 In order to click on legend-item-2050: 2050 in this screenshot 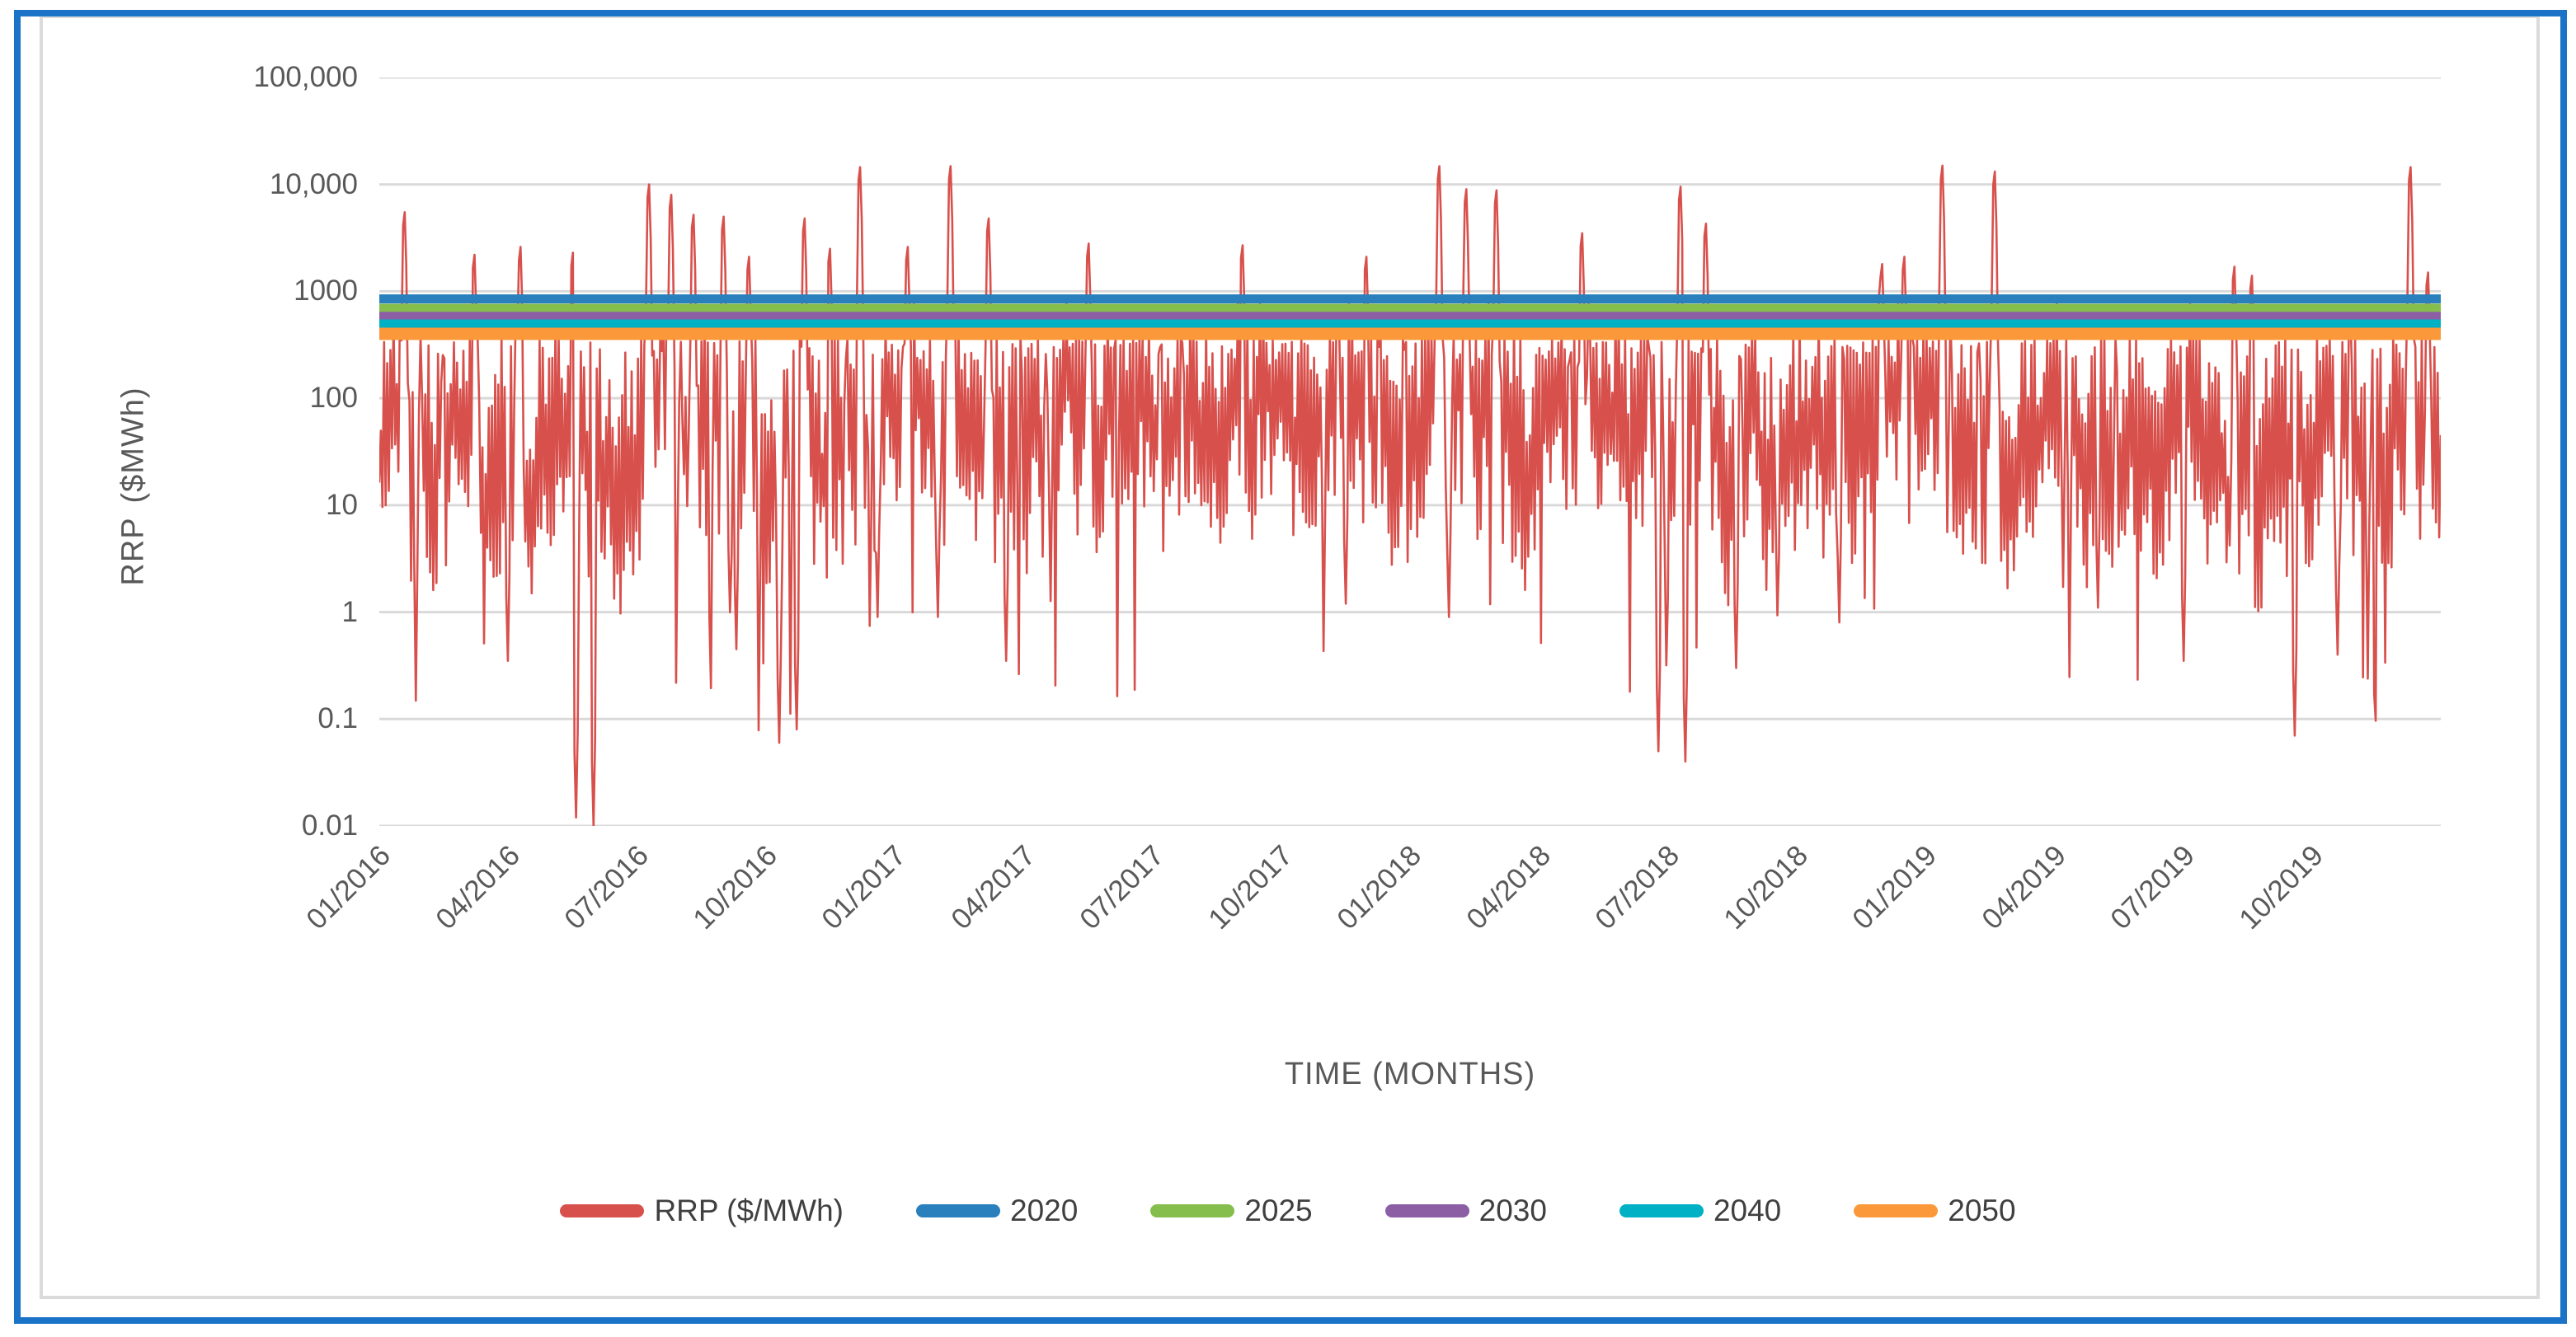, I will do `click(1935, 1211)`.